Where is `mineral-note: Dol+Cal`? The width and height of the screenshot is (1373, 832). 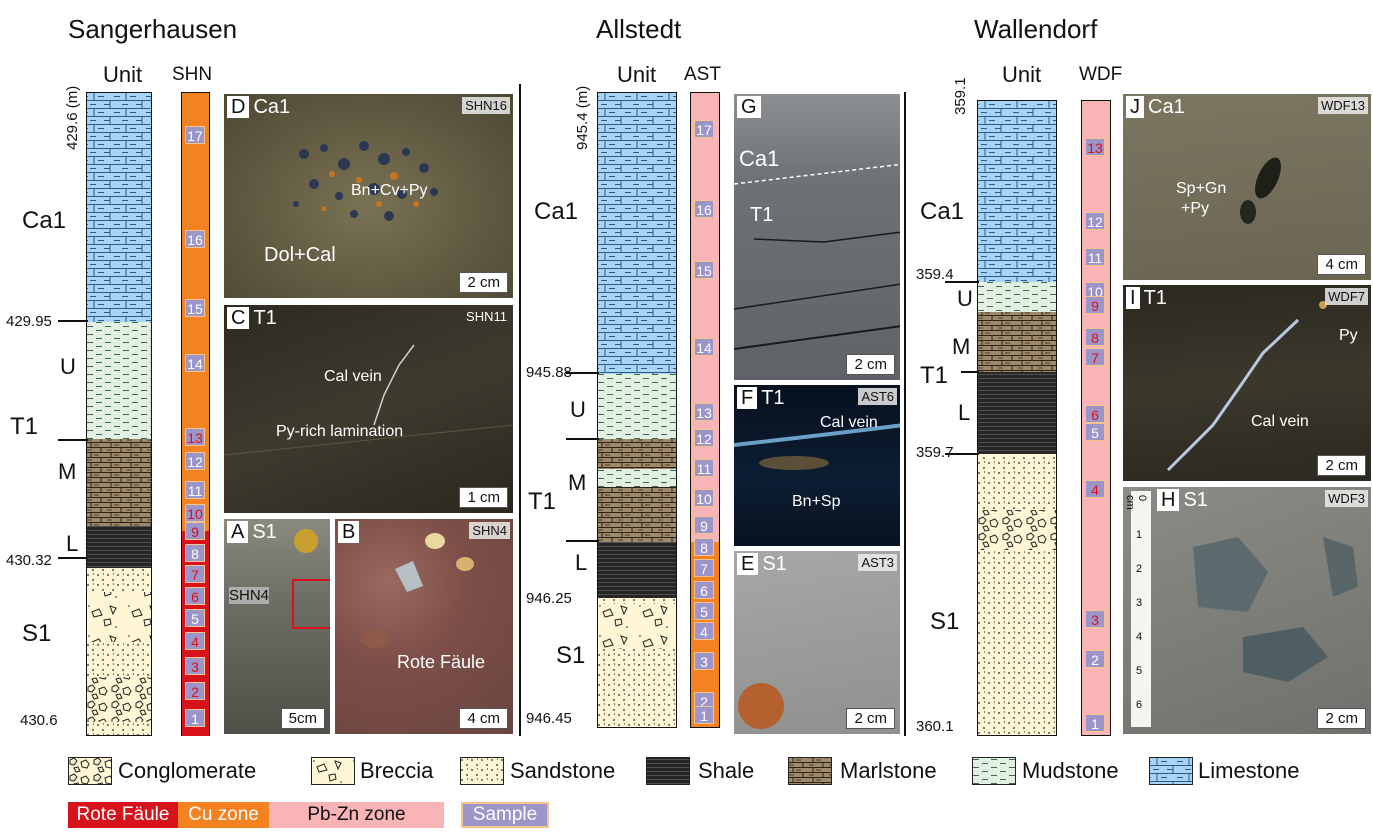 mineral-note: Dol+Cal is located at coordinates (300, 255).